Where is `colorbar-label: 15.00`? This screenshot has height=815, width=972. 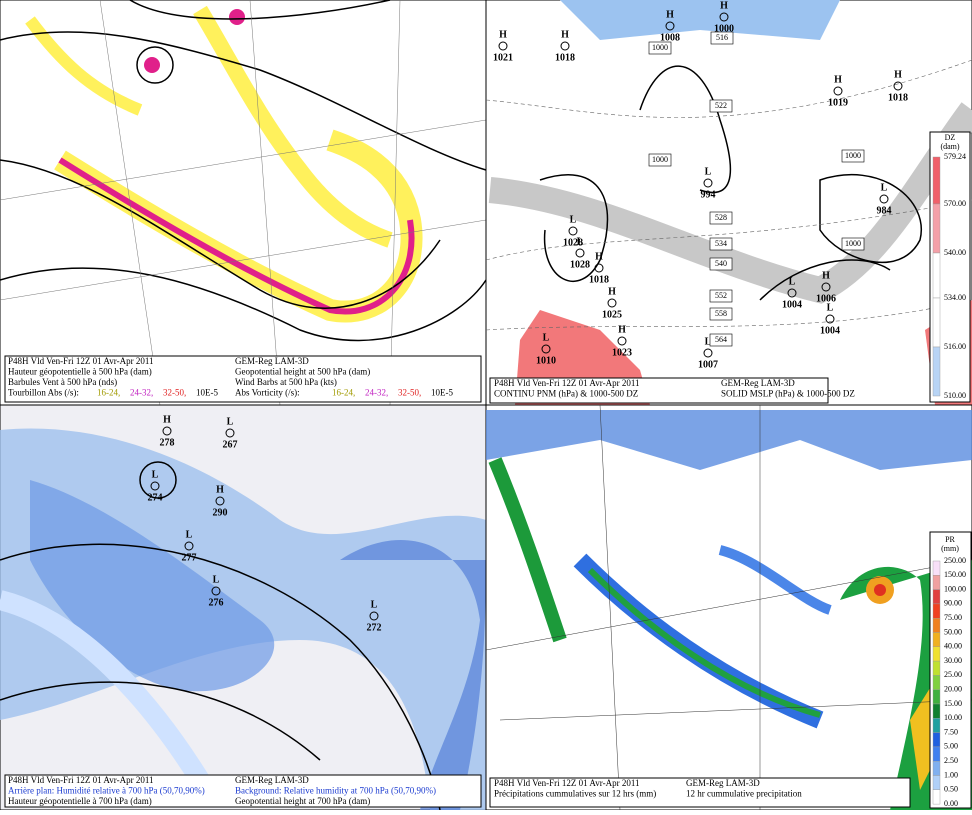
colorbar-label: 15.00 is located at coordinates (953, 703).